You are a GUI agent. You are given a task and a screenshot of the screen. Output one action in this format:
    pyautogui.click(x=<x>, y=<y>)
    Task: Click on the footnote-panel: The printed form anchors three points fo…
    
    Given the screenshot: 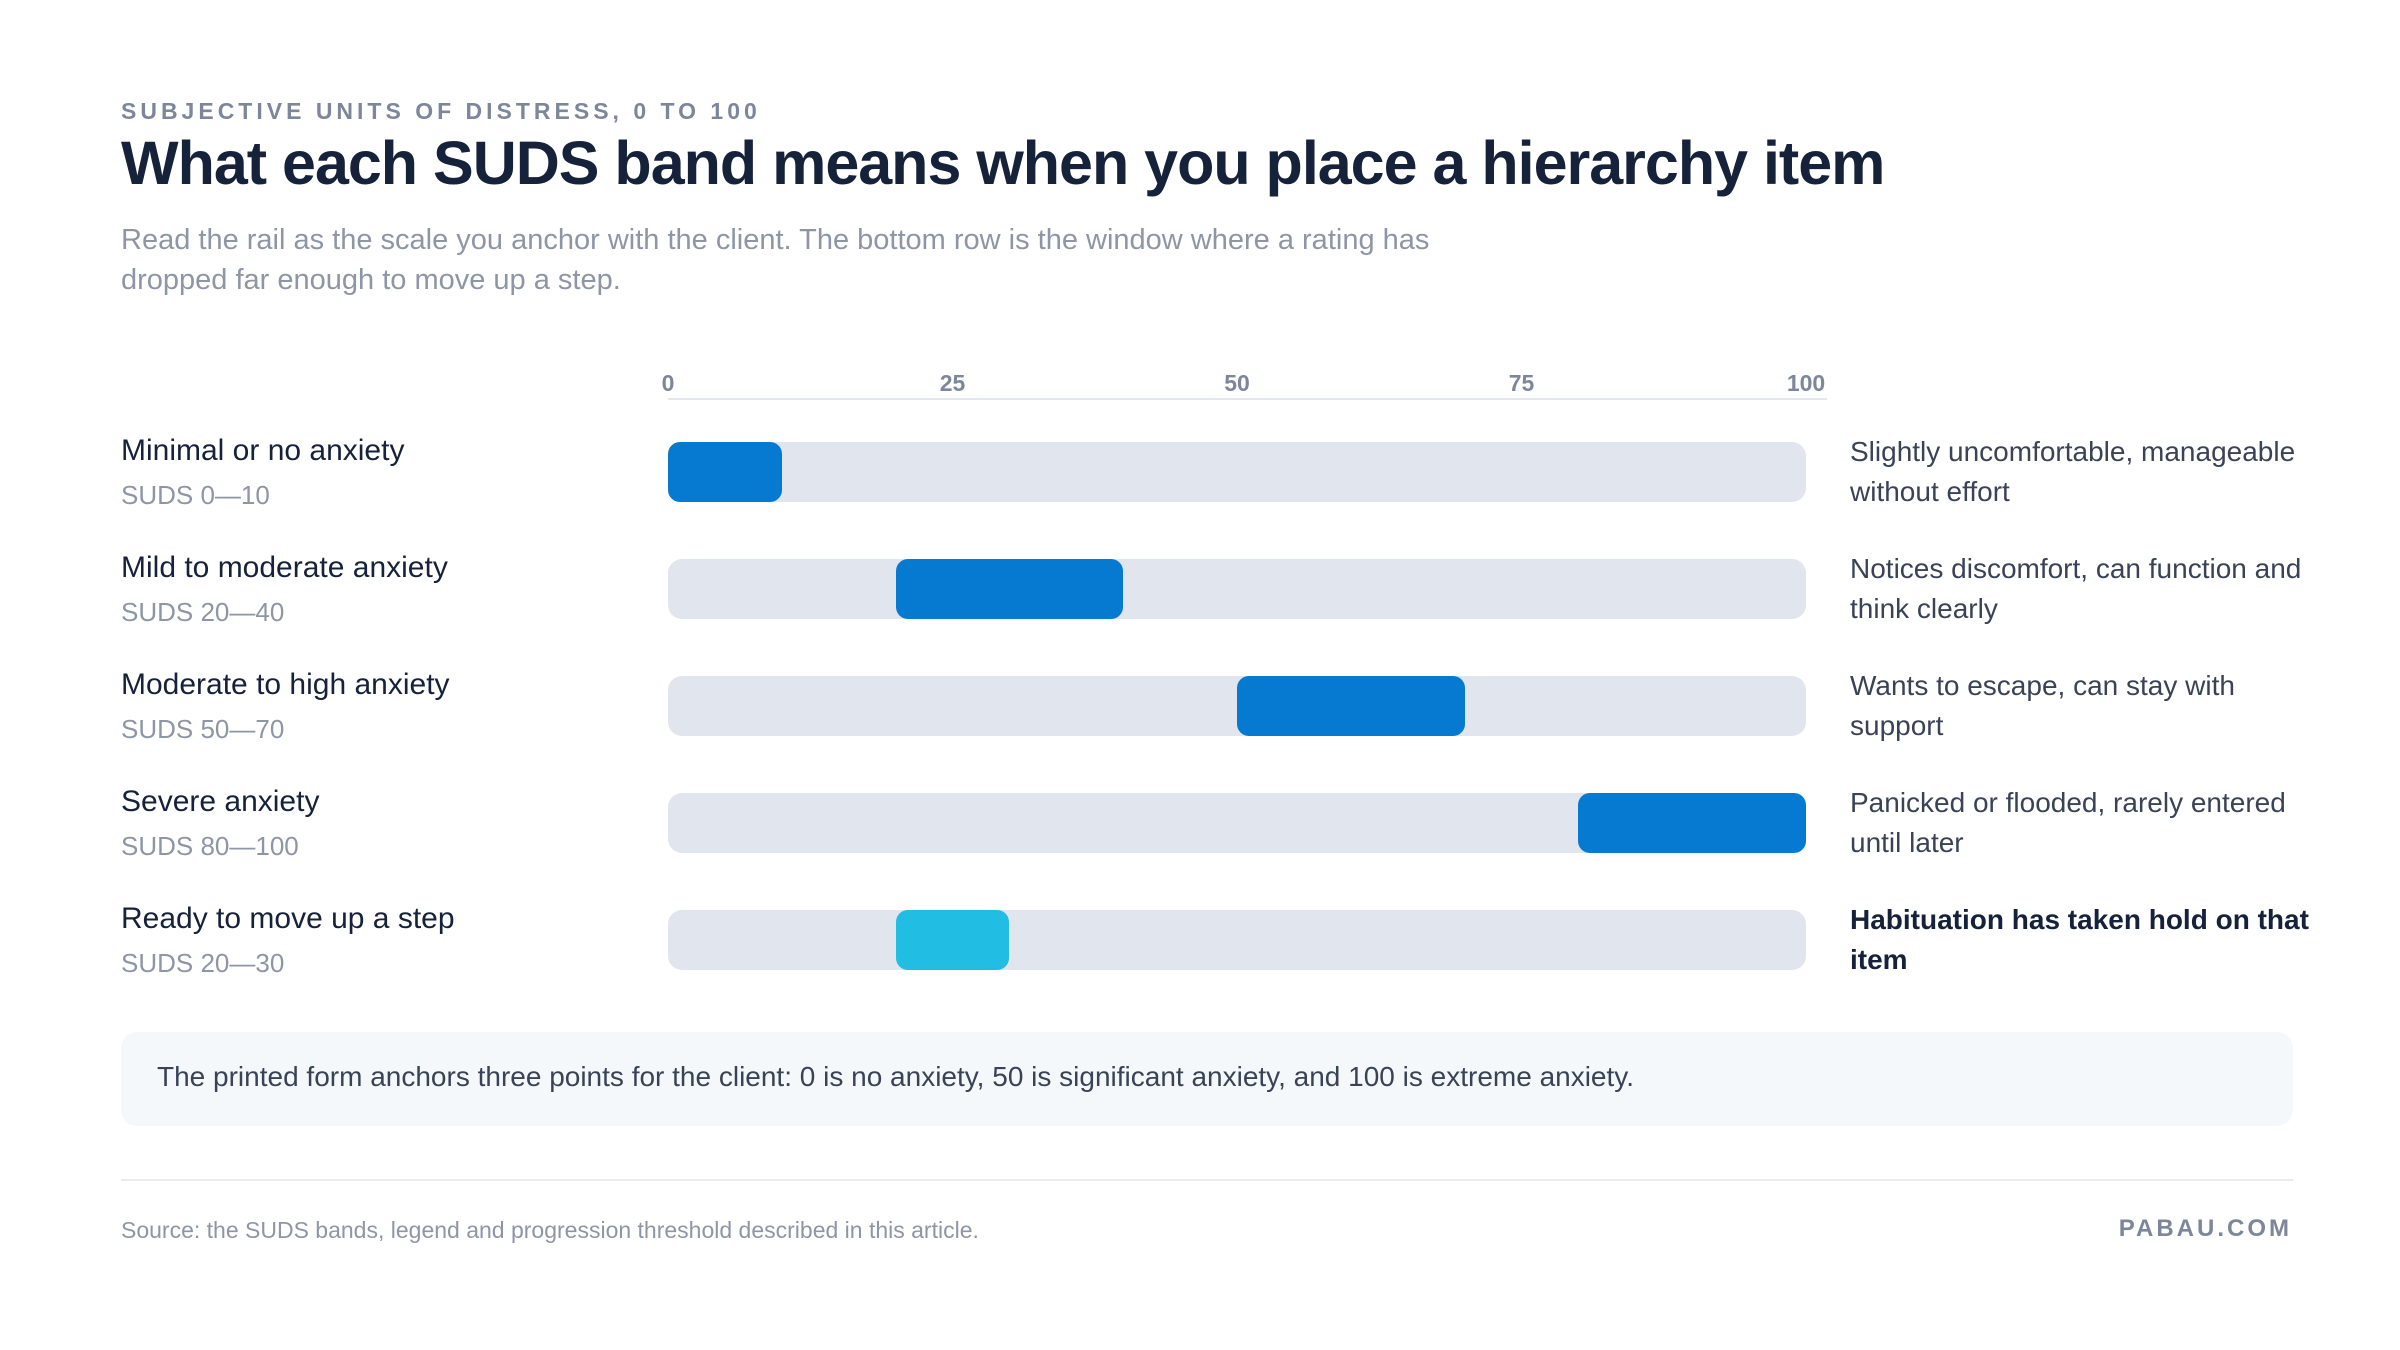 What is the action you would take?
    pyautogui.click(x=1207, y=1079)
    